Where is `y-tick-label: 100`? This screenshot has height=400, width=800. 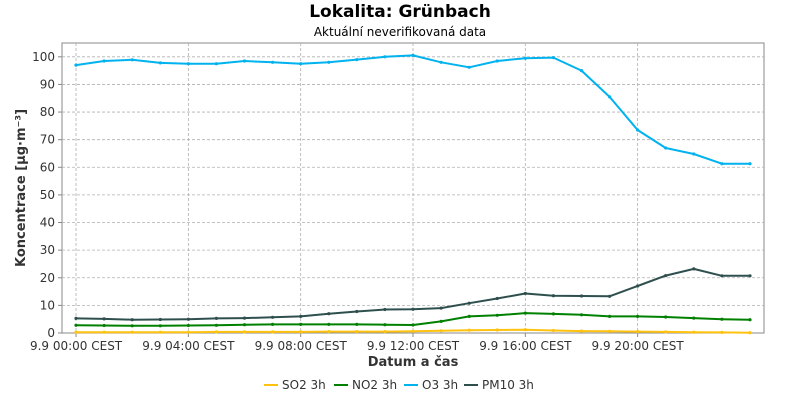 y-tick-label: 100 is located at coordinates (43, 57).